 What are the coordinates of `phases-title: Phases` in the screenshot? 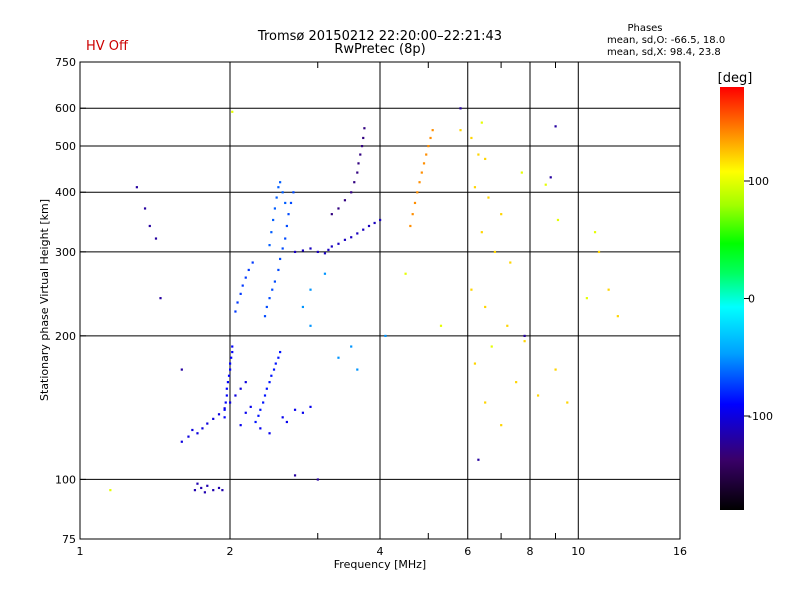 It's located at (644, 28).